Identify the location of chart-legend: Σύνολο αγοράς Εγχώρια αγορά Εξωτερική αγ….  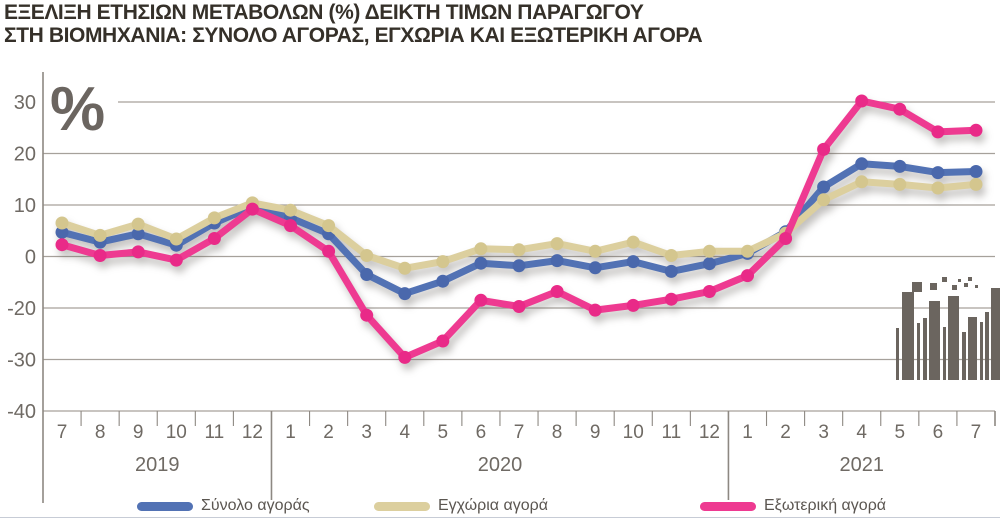
(500, 506).